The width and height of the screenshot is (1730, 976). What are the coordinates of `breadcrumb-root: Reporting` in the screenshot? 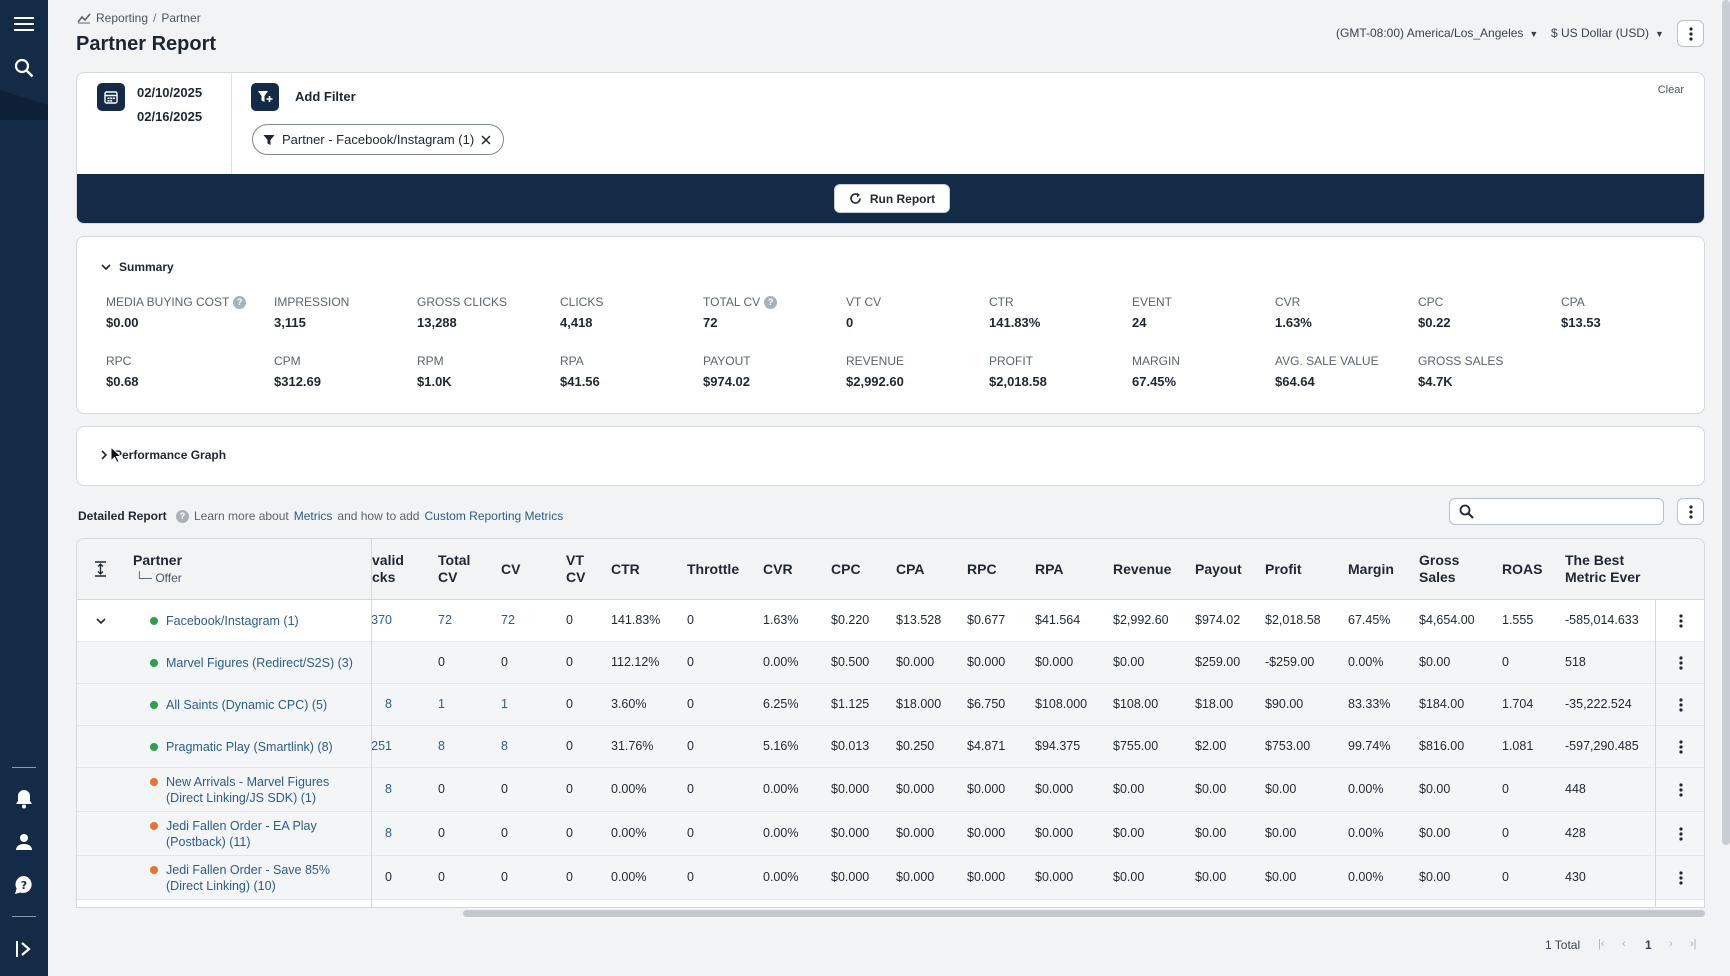 It's located at (122, 18).